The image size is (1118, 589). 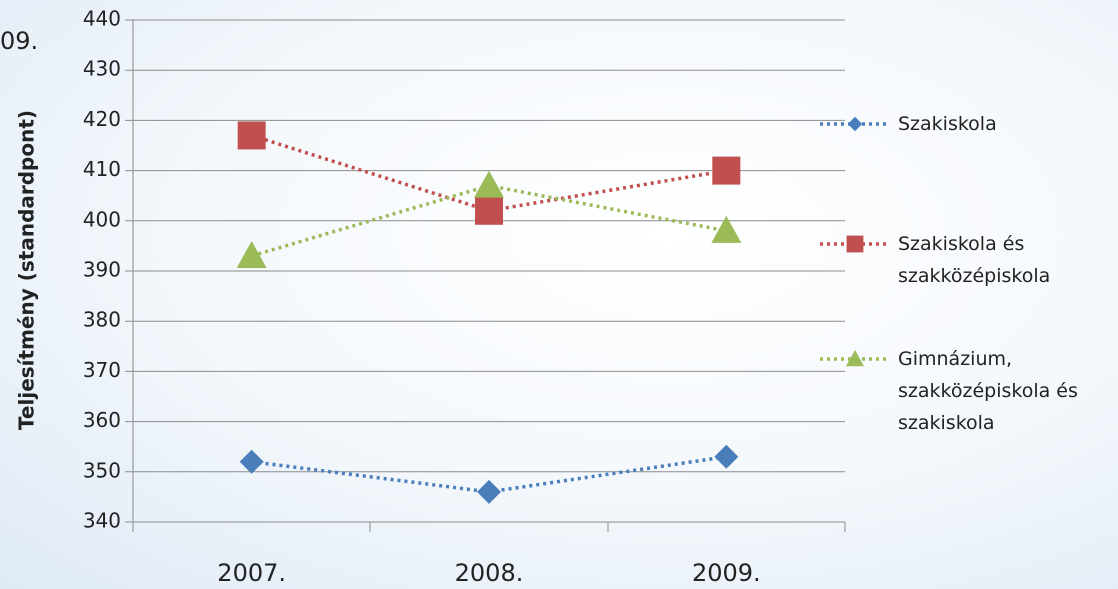 I want to click on y-tick-label: 410, so click(x=102, y=169).